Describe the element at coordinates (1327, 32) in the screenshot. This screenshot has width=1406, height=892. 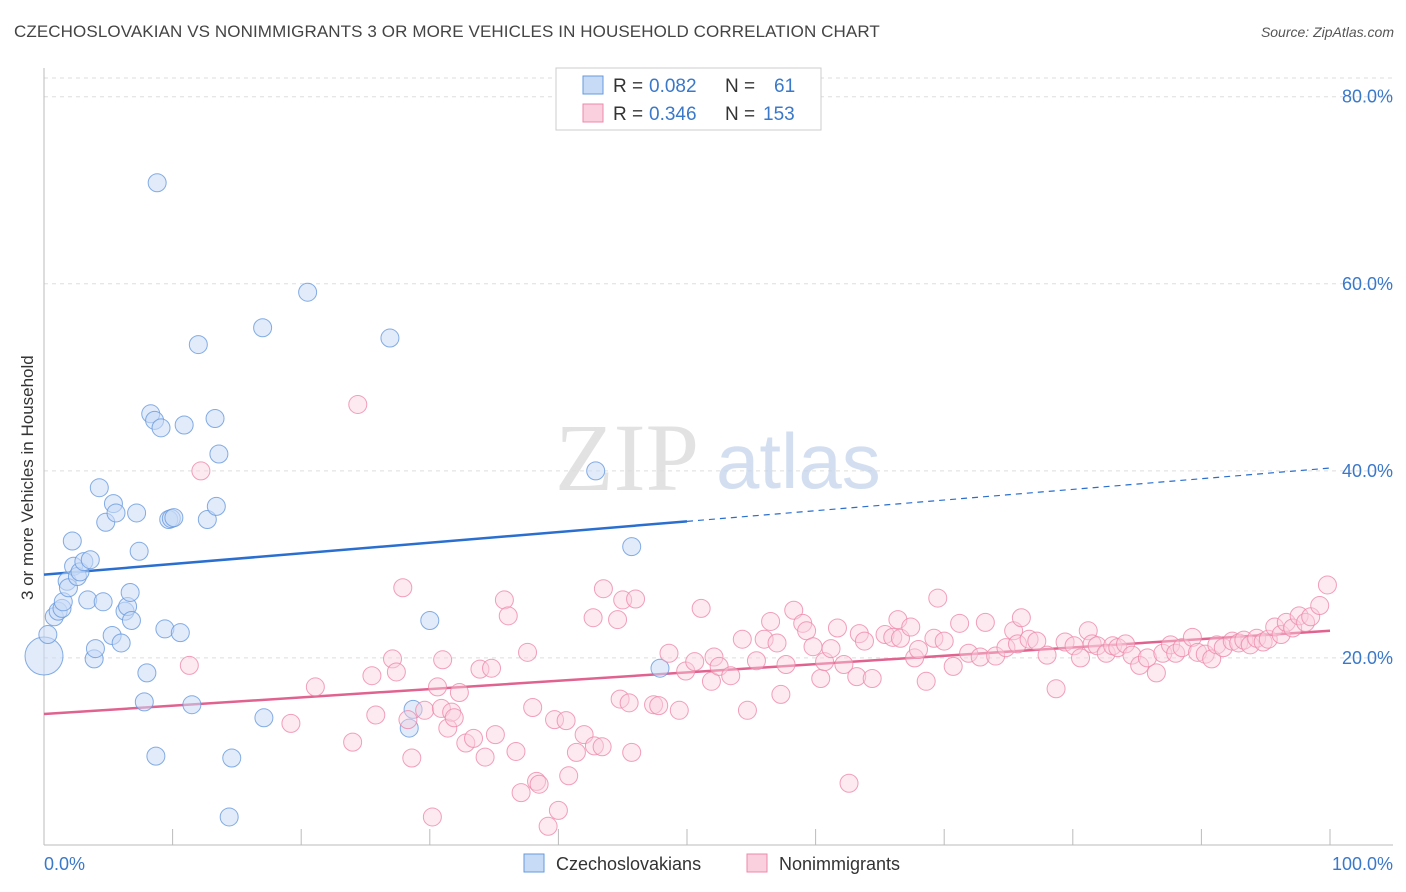
I see `source-label: Source: ZipAtlas.com` at that location.